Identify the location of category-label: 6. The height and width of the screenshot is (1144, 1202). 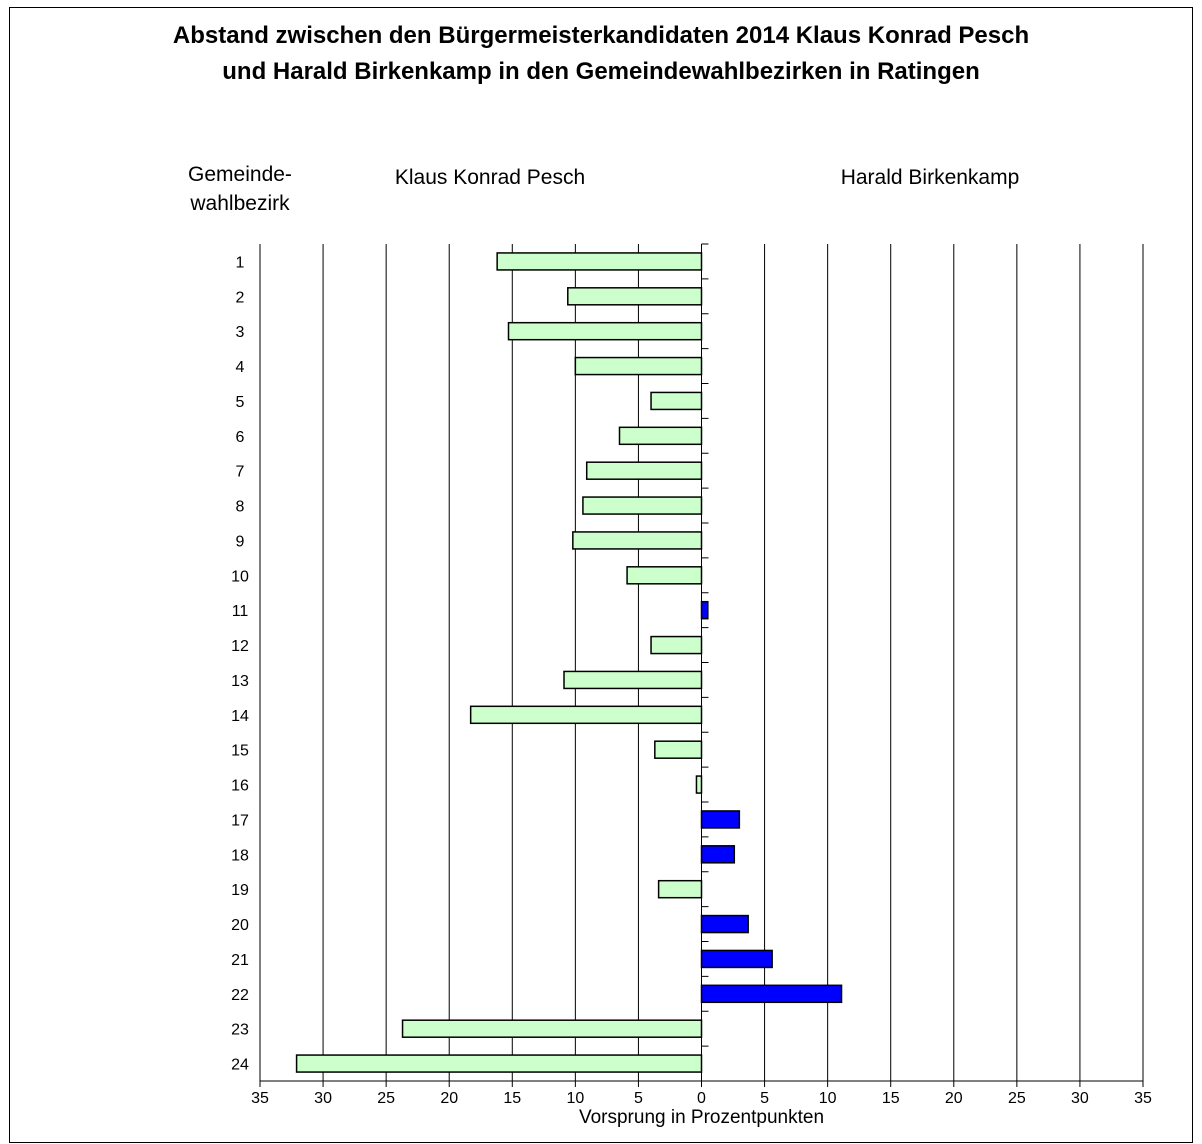
(240, 437).